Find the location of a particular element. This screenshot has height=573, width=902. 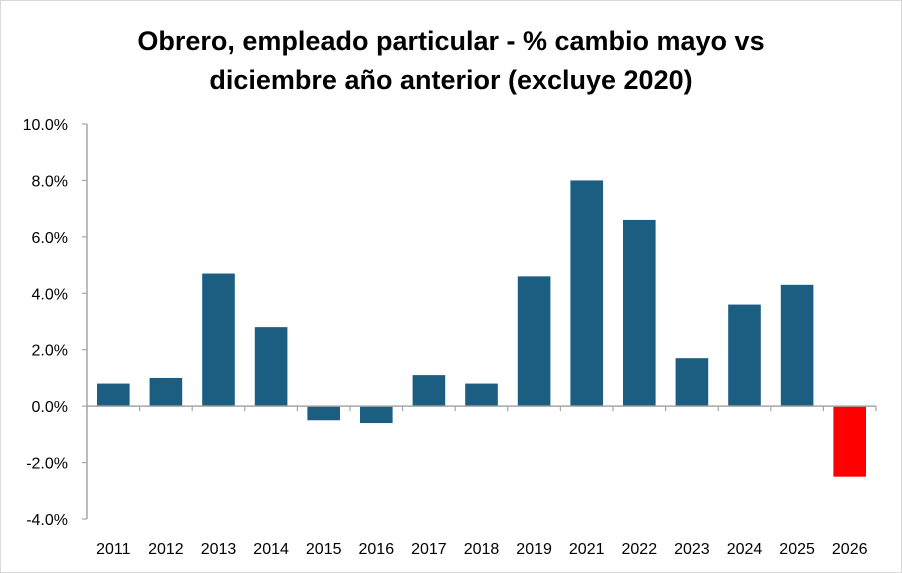

x-tick-label: 2013 is located at coordinates (219, 549).